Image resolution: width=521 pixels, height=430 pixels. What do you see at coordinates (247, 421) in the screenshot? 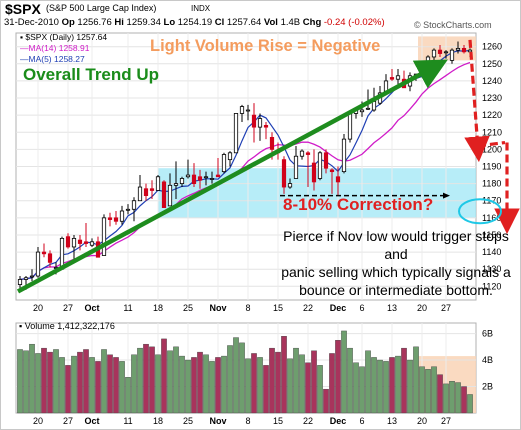
I see `volume-x-tick-label: 8` at bounding box center [247, 421].